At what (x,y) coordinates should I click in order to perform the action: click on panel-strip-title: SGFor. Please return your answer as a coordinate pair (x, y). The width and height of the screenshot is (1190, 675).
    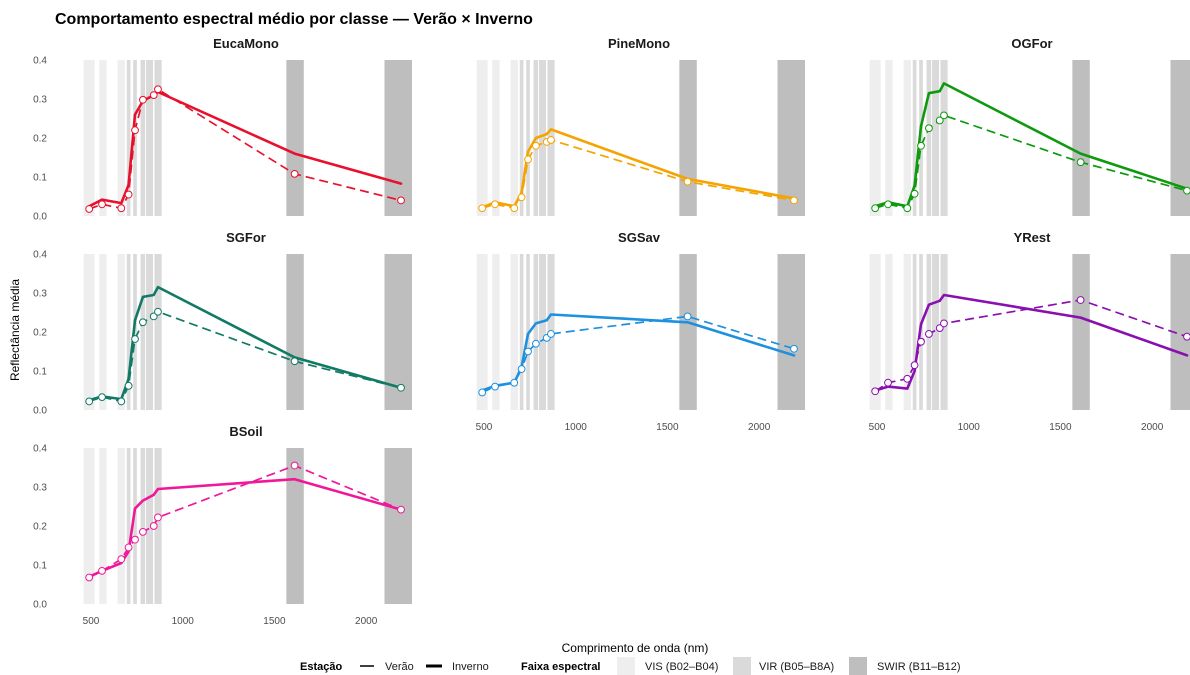
    Looking at the image, I should click on (246, 237).